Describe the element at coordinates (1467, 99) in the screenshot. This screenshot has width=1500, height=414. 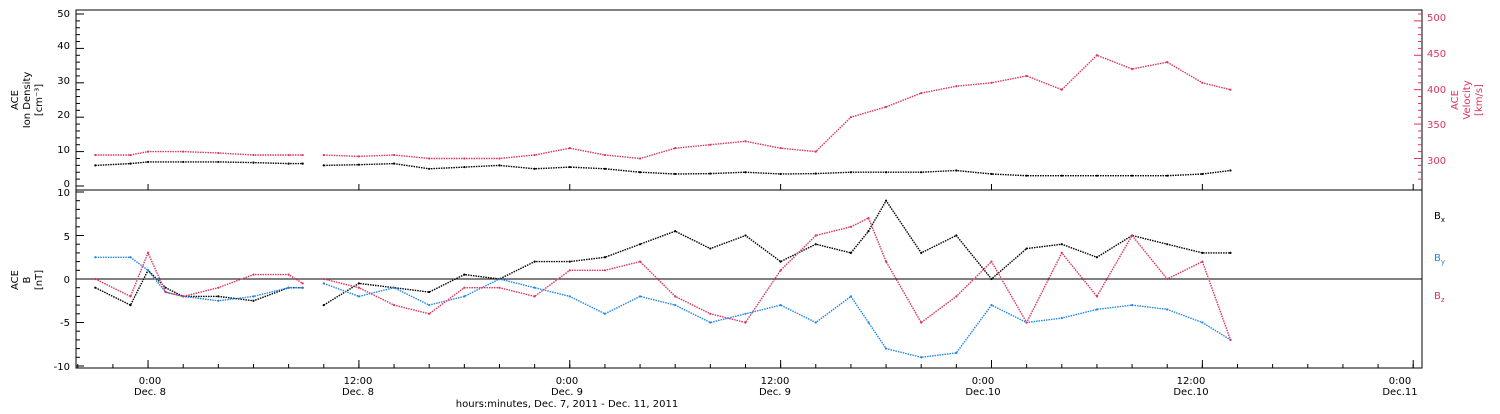
I see `velocity-label-line2: Velocity` at that location.